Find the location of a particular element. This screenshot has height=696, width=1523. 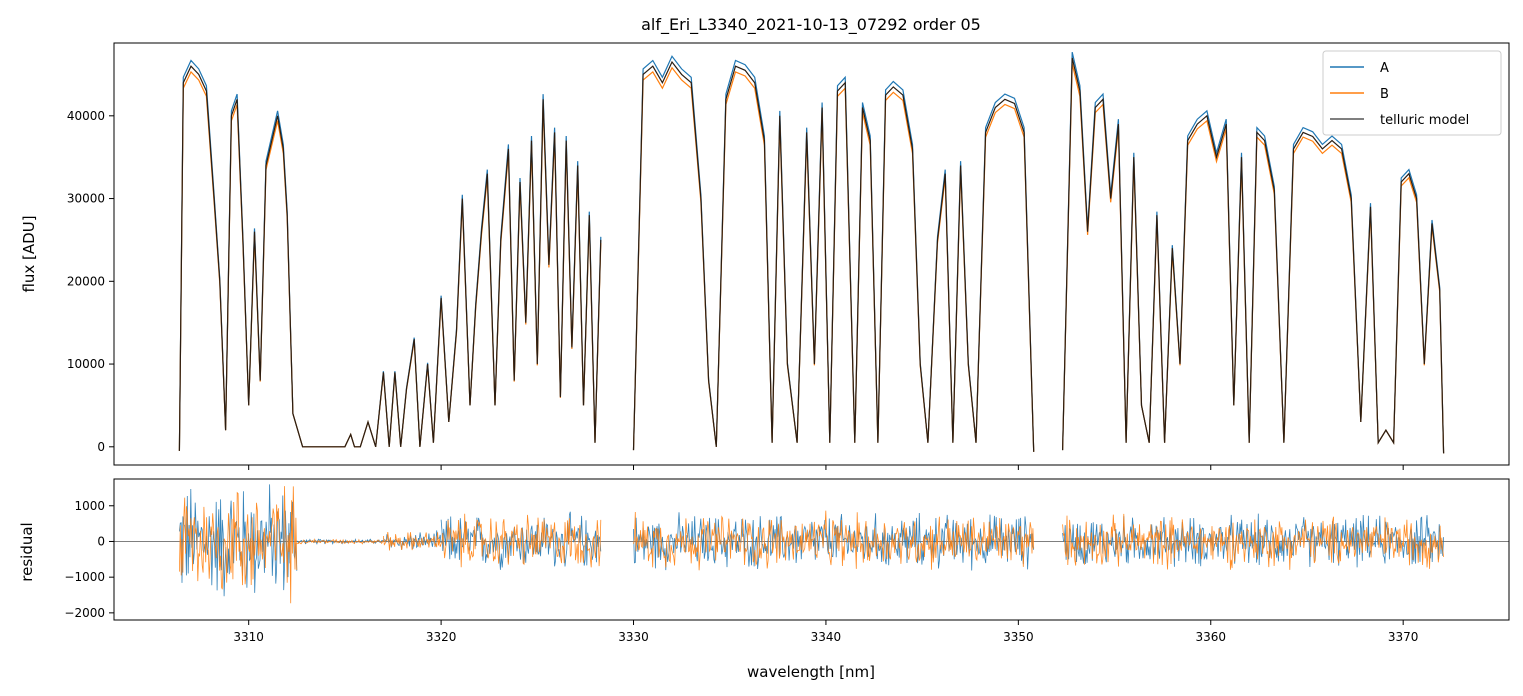

residual-xtick-label: 3310 is located at coordinates (248, 637).